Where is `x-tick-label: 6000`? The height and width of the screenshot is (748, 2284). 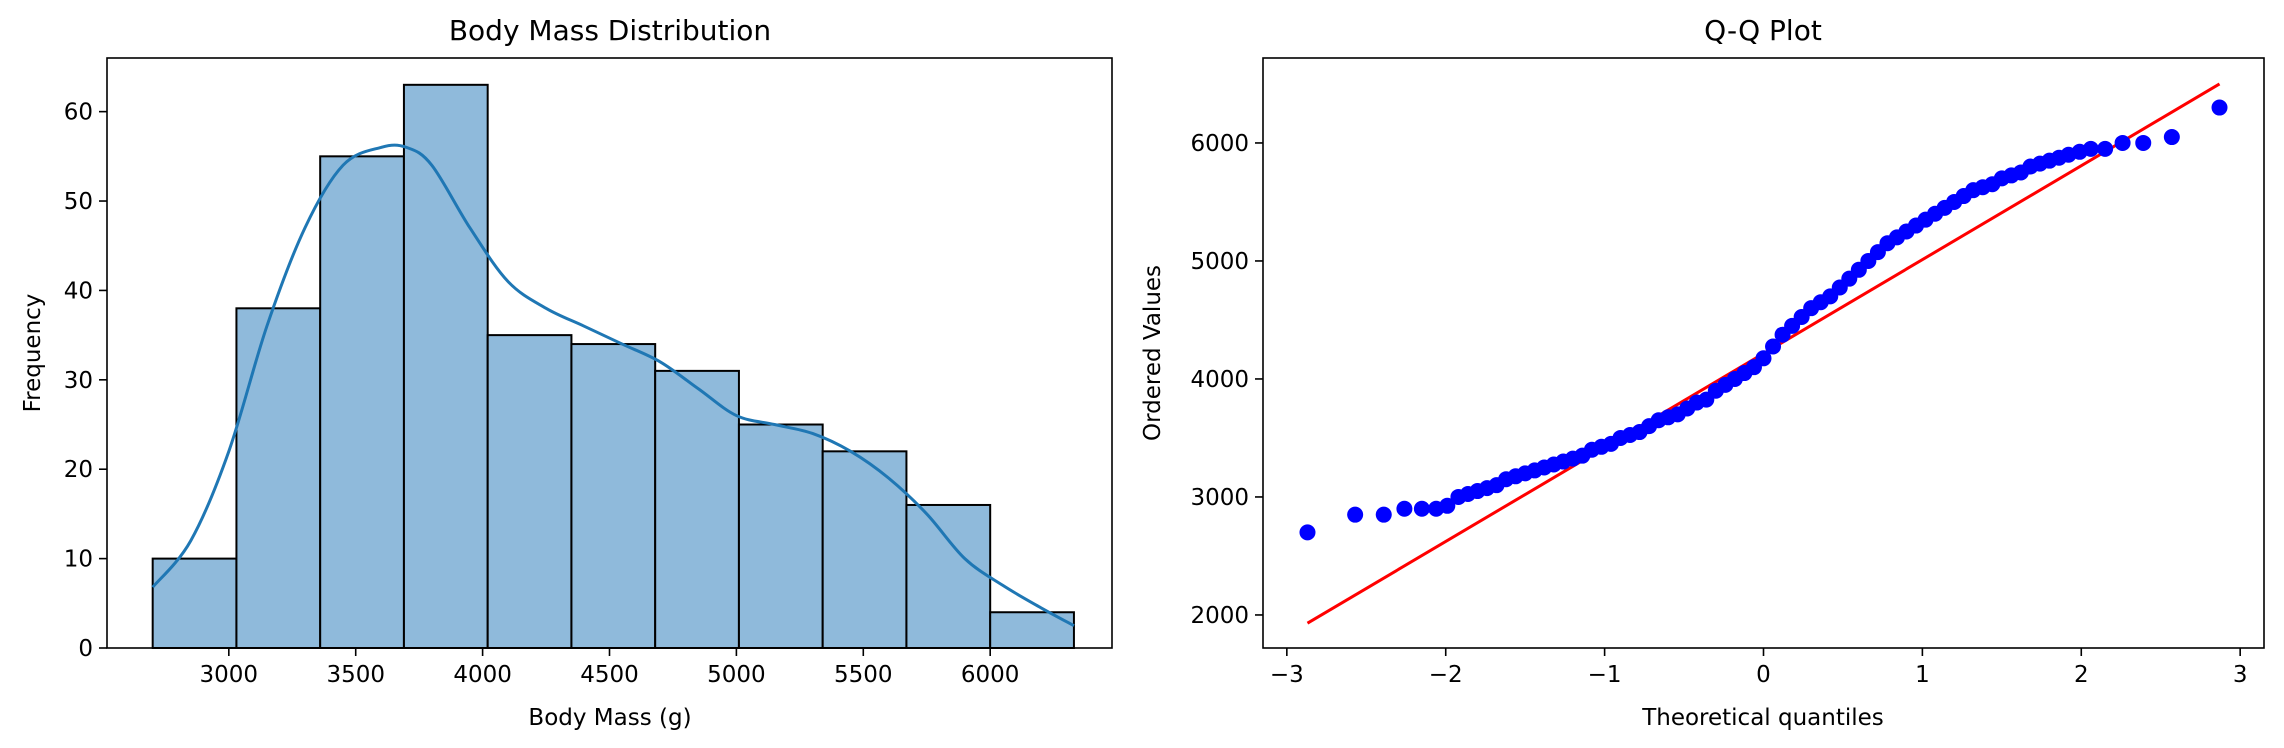 x-tick-label: 6000 is located at coordinates (990, 675).